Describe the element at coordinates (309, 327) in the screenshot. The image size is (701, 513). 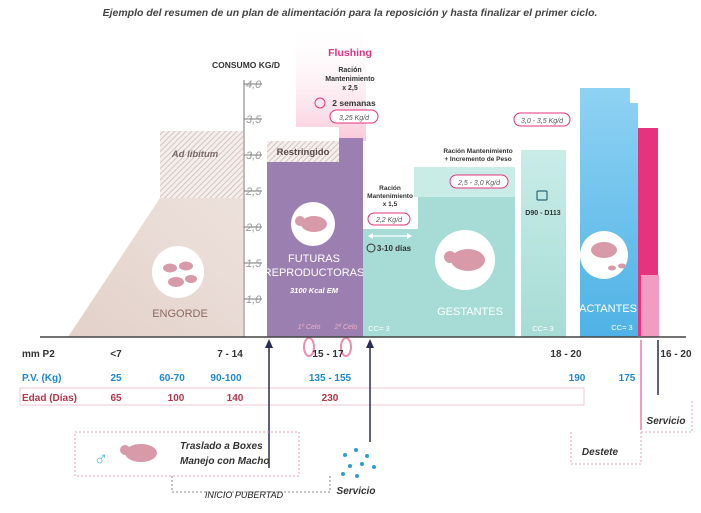
I see `celo-1-label: 1º Celo` at that location.